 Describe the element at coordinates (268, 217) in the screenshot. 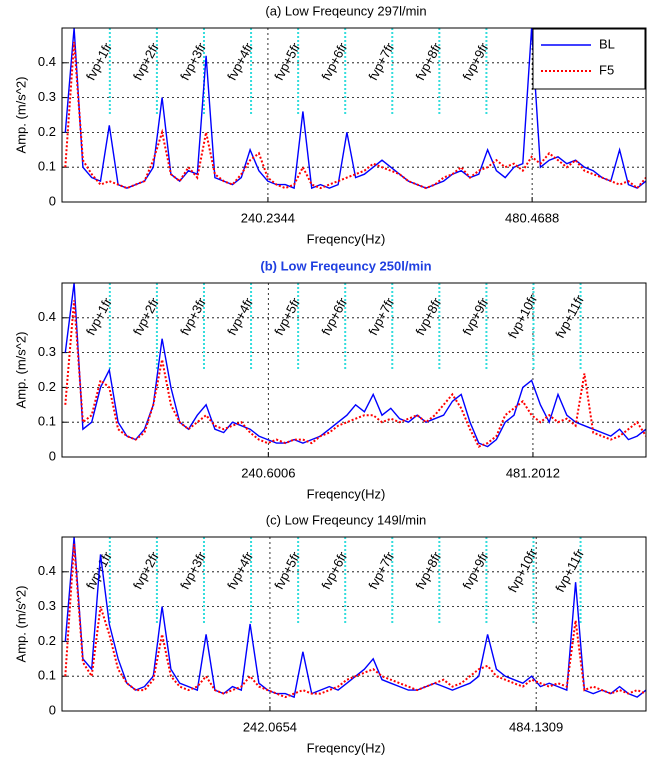

I see `x-tick-label: 240.2344` at that location.